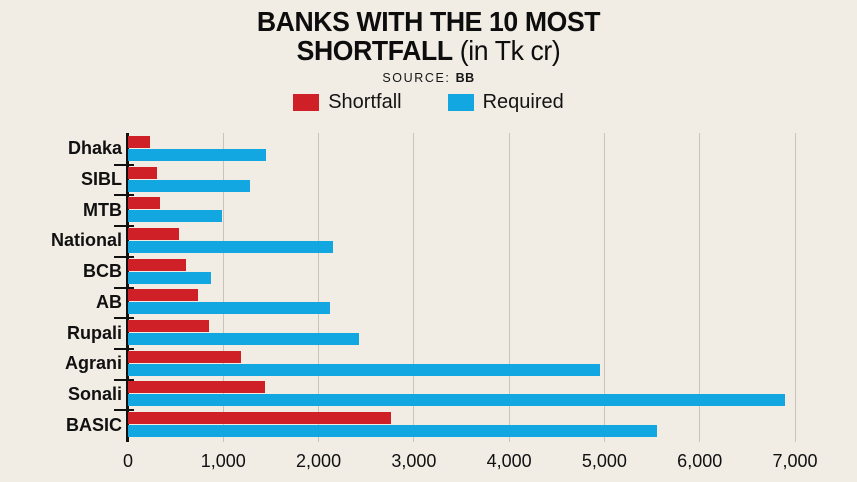 This screenshot has width=857, height=482. What do you see at coordinates (230, 246) in the screenshot?
I see `bar-required-national` at bounding box center [230, 246].